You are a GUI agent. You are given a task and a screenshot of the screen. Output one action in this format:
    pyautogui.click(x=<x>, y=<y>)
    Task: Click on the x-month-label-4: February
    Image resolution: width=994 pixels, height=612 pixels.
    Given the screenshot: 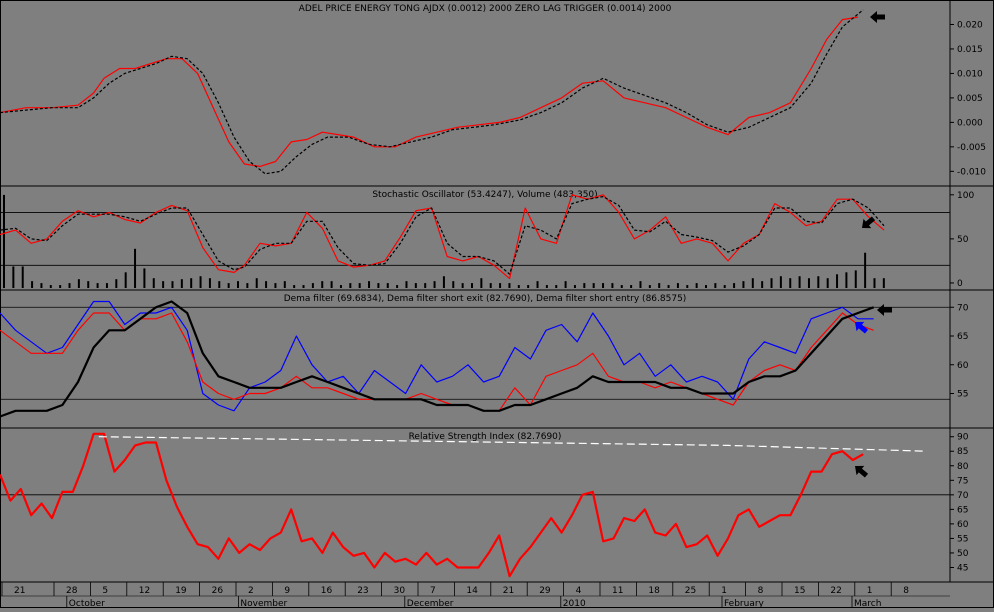 What is the action you would take?
    pyautogui.click(x=744, y=603)
    